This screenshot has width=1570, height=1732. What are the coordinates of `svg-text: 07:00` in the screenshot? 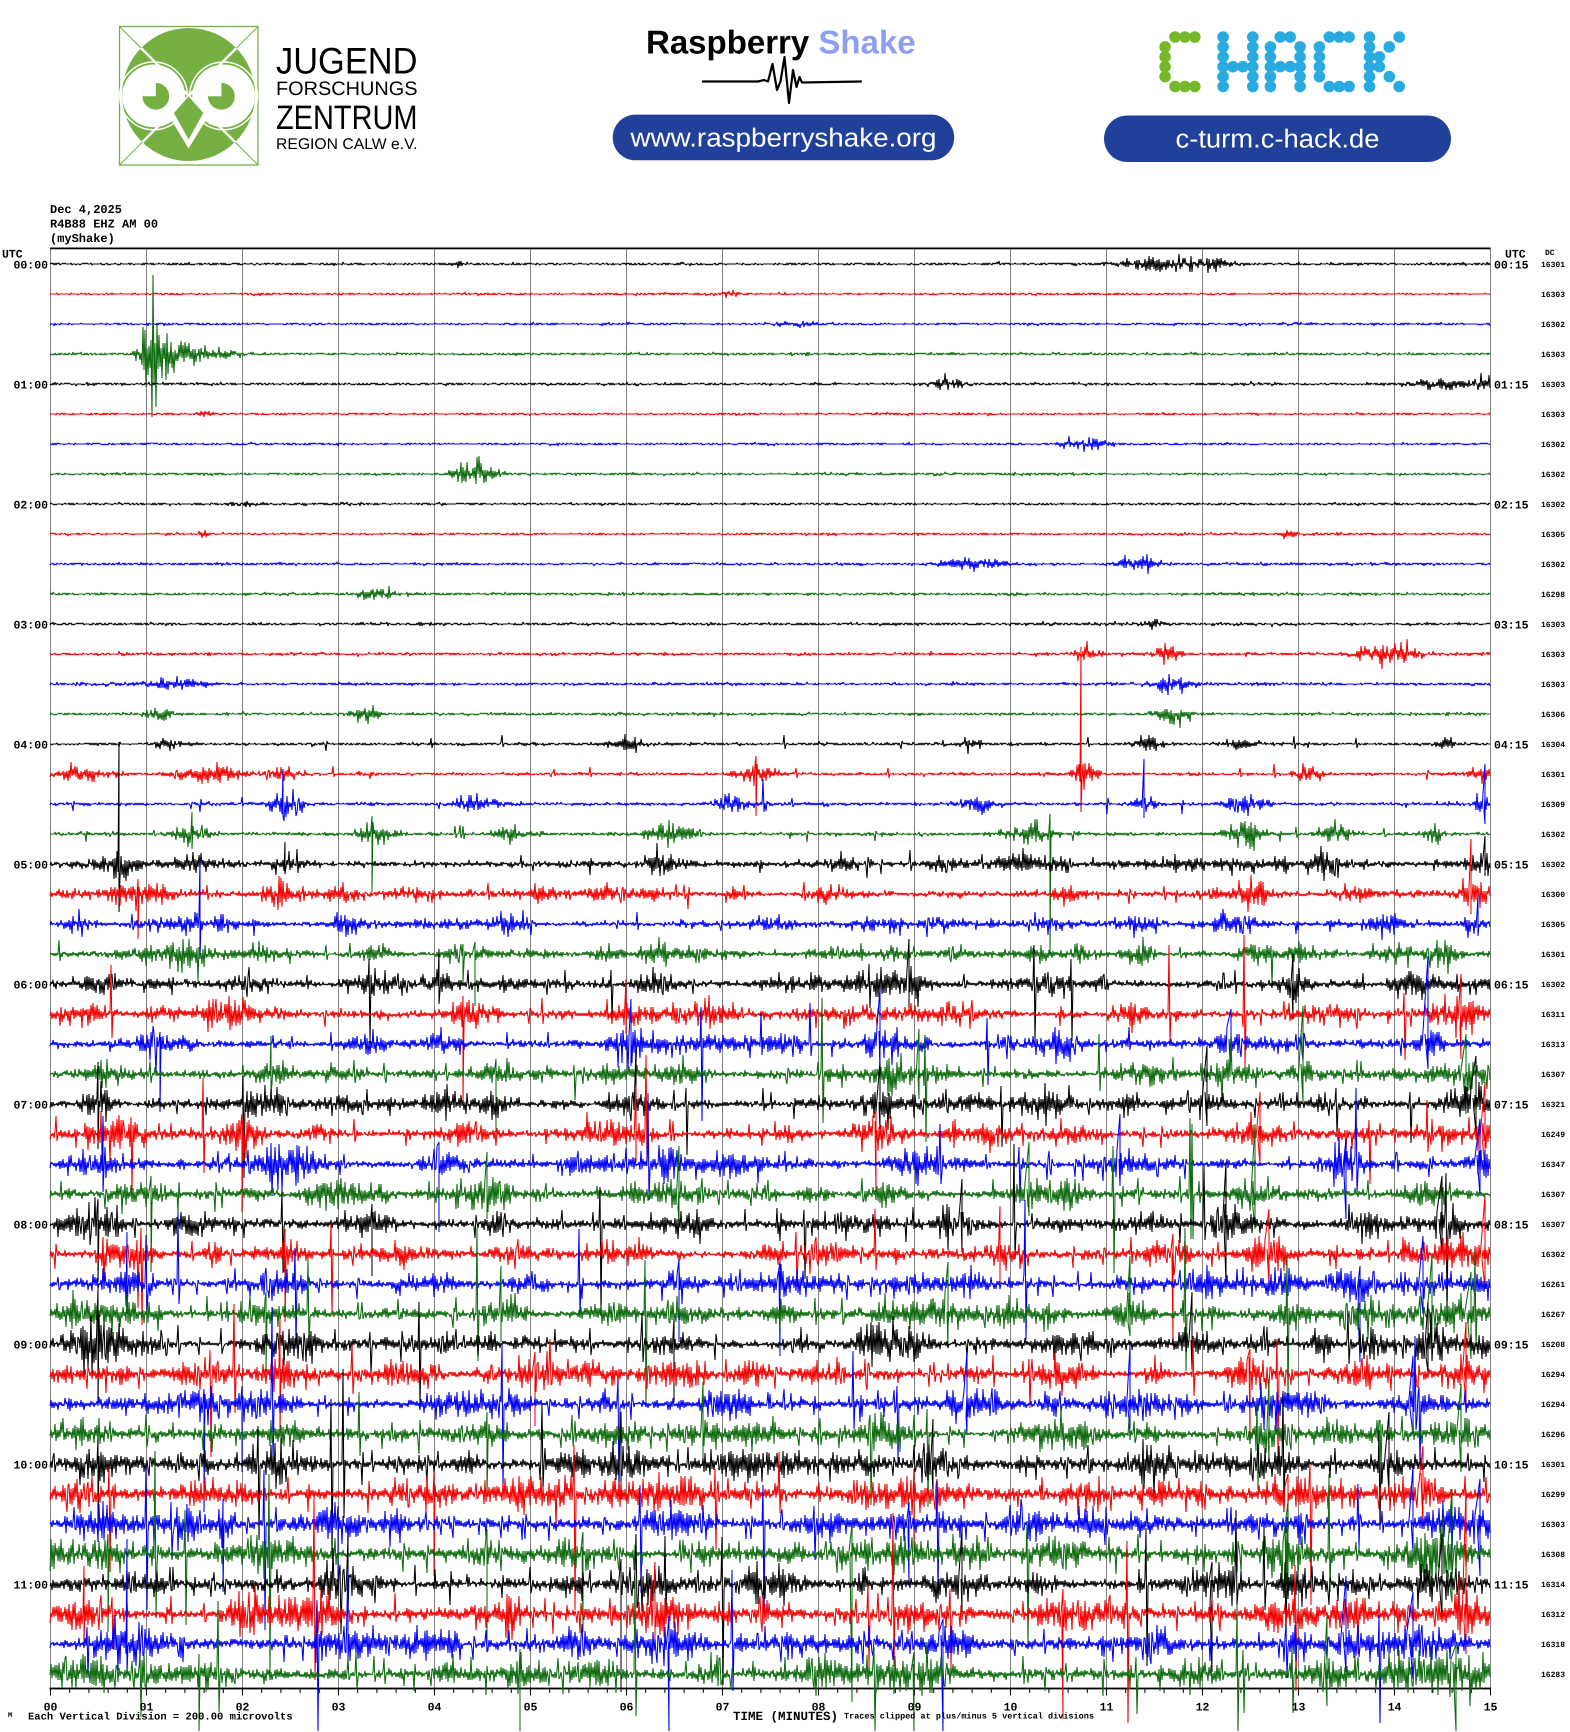 It's located at (30, 1106).